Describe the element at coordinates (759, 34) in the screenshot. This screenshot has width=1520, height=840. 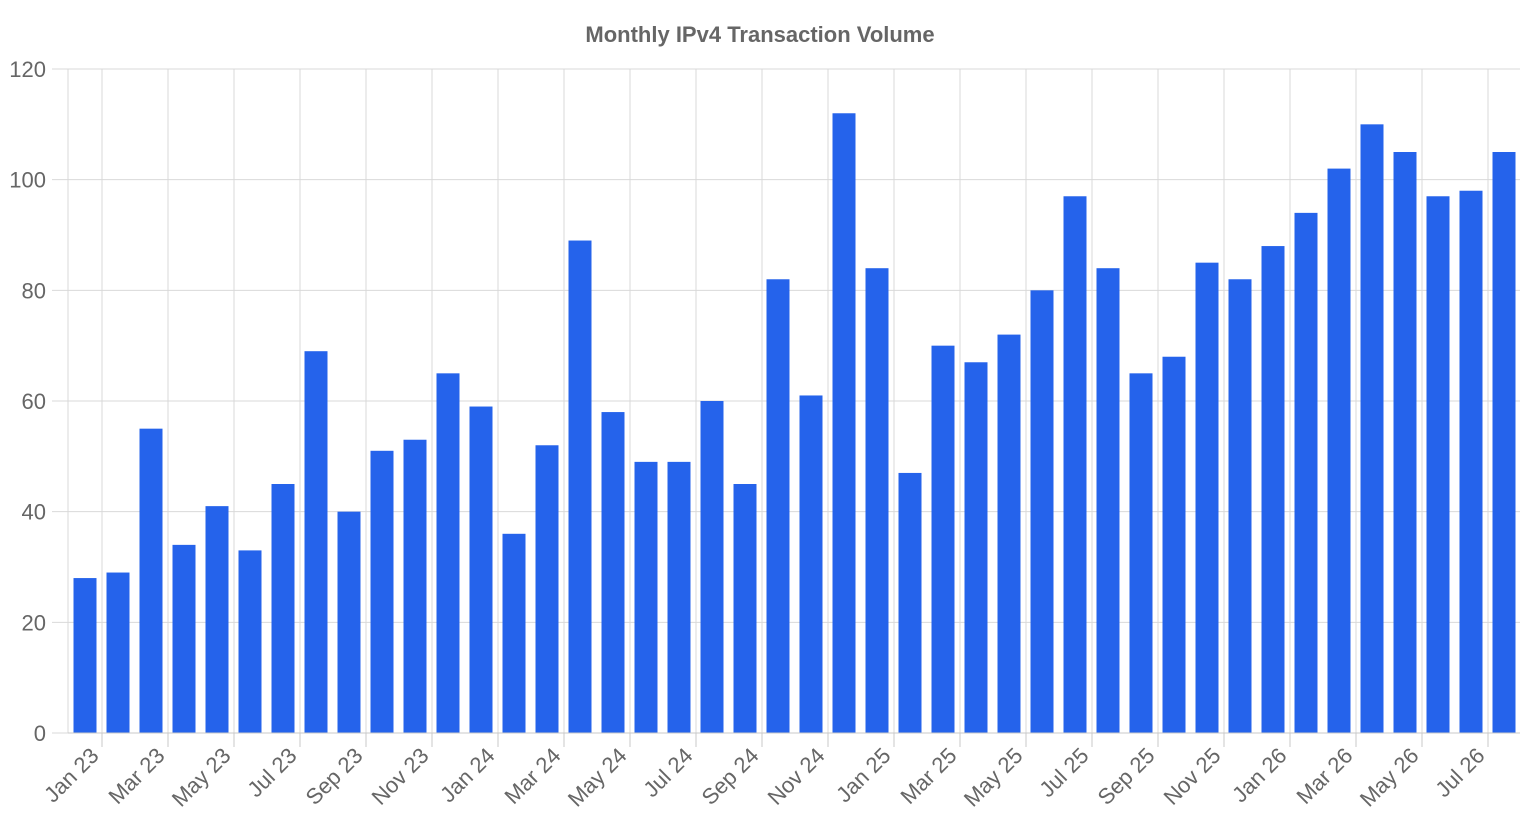
I see `chart-title: Monthly IPv4 Transaction Volume` at that location.